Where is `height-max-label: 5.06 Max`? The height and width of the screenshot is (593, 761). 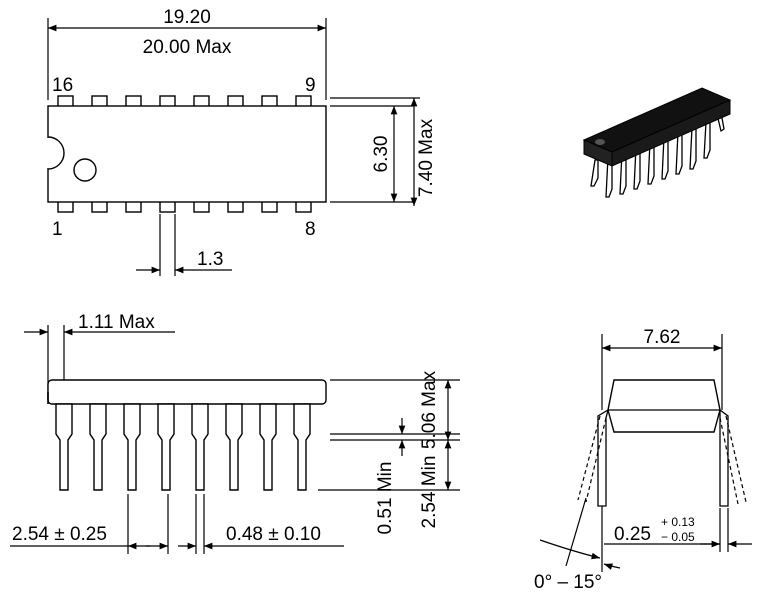
height-max-label: 5.06 Max is located at coordinates (429, 409).